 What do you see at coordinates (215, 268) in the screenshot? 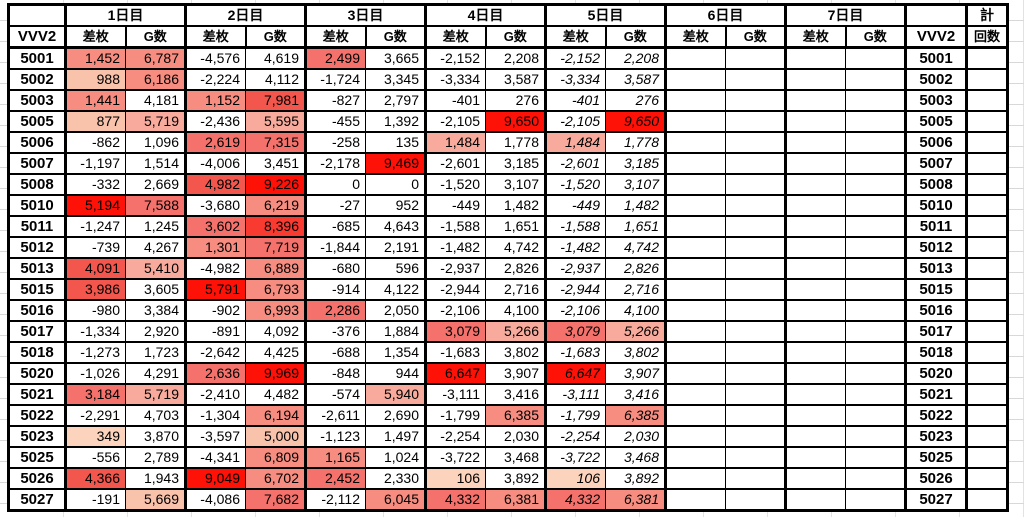
I see `diff-cell: -4,982` at bounding box center [215, 268].